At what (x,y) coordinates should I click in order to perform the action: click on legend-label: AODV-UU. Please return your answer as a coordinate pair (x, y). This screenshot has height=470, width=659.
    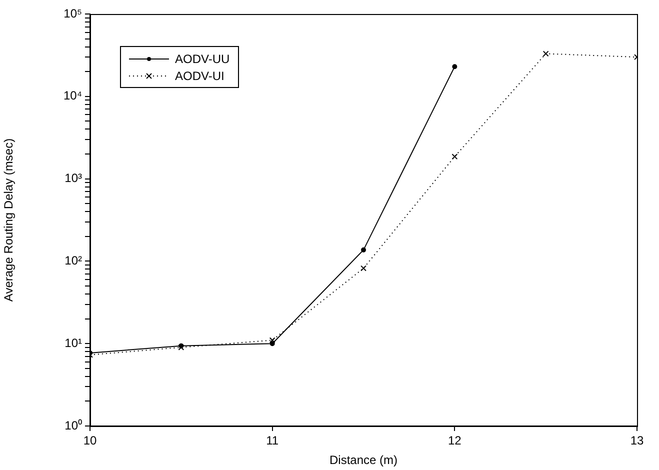
    Looking at the image, I should click on (202, 59).